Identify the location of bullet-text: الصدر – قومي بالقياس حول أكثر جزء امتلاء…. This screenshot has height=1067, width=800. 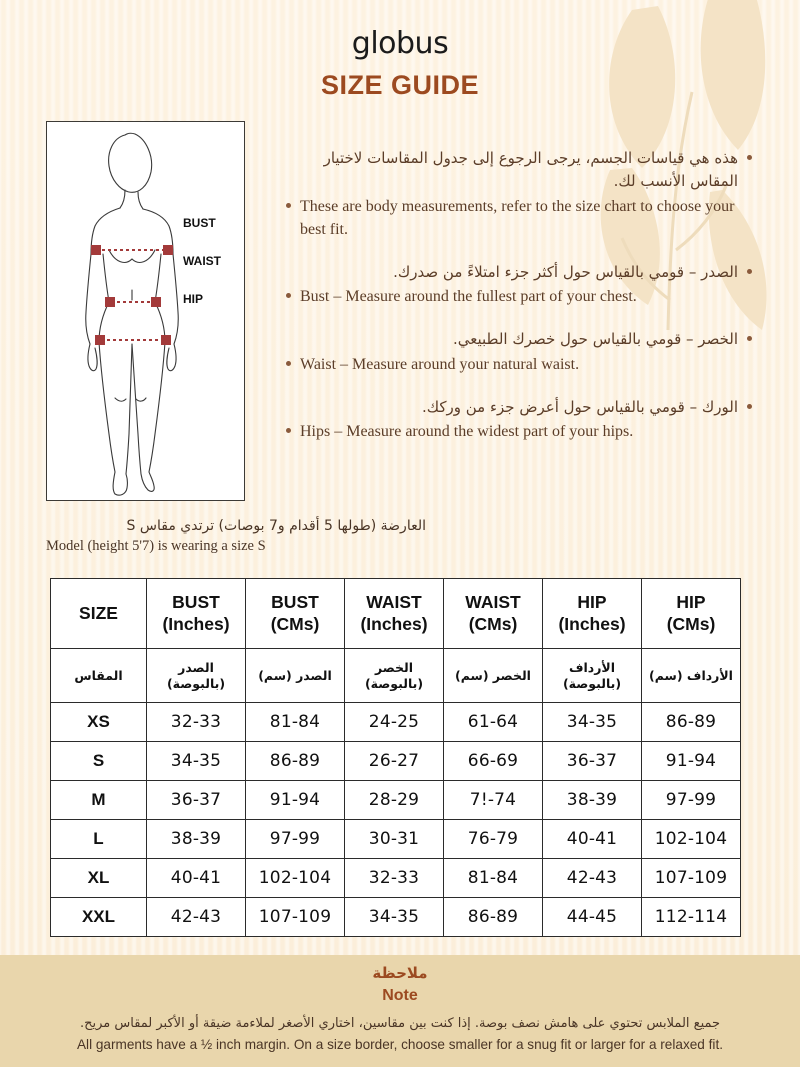
(565, 271).